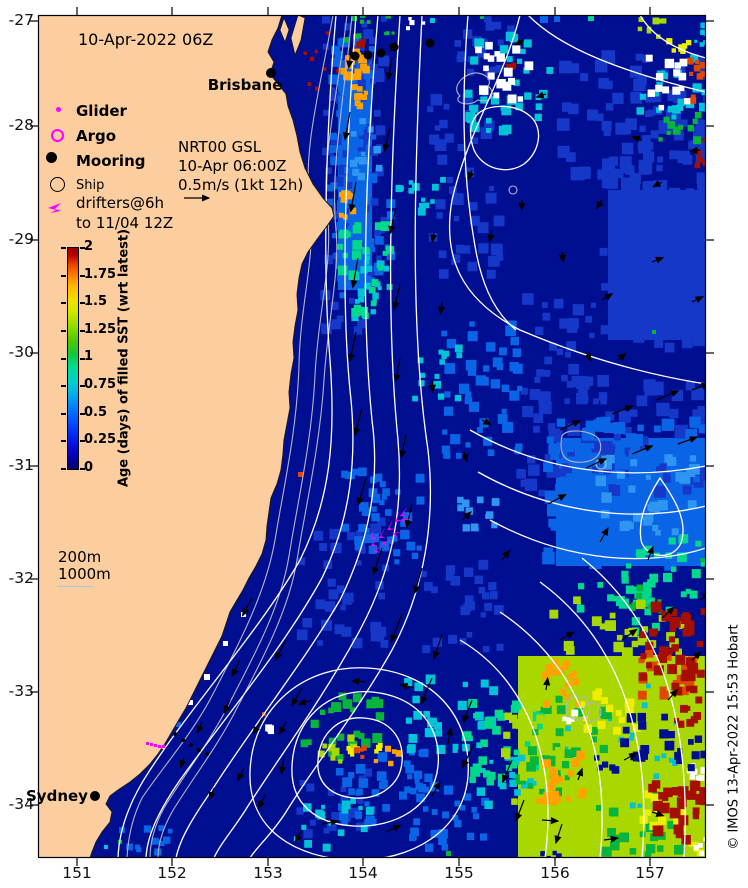 The height and width of the screenshot is (888, 748). Describe the element at coordinates (111, 161) in the screenshot. I see `legend-mooring-label: Mooring` at that location.